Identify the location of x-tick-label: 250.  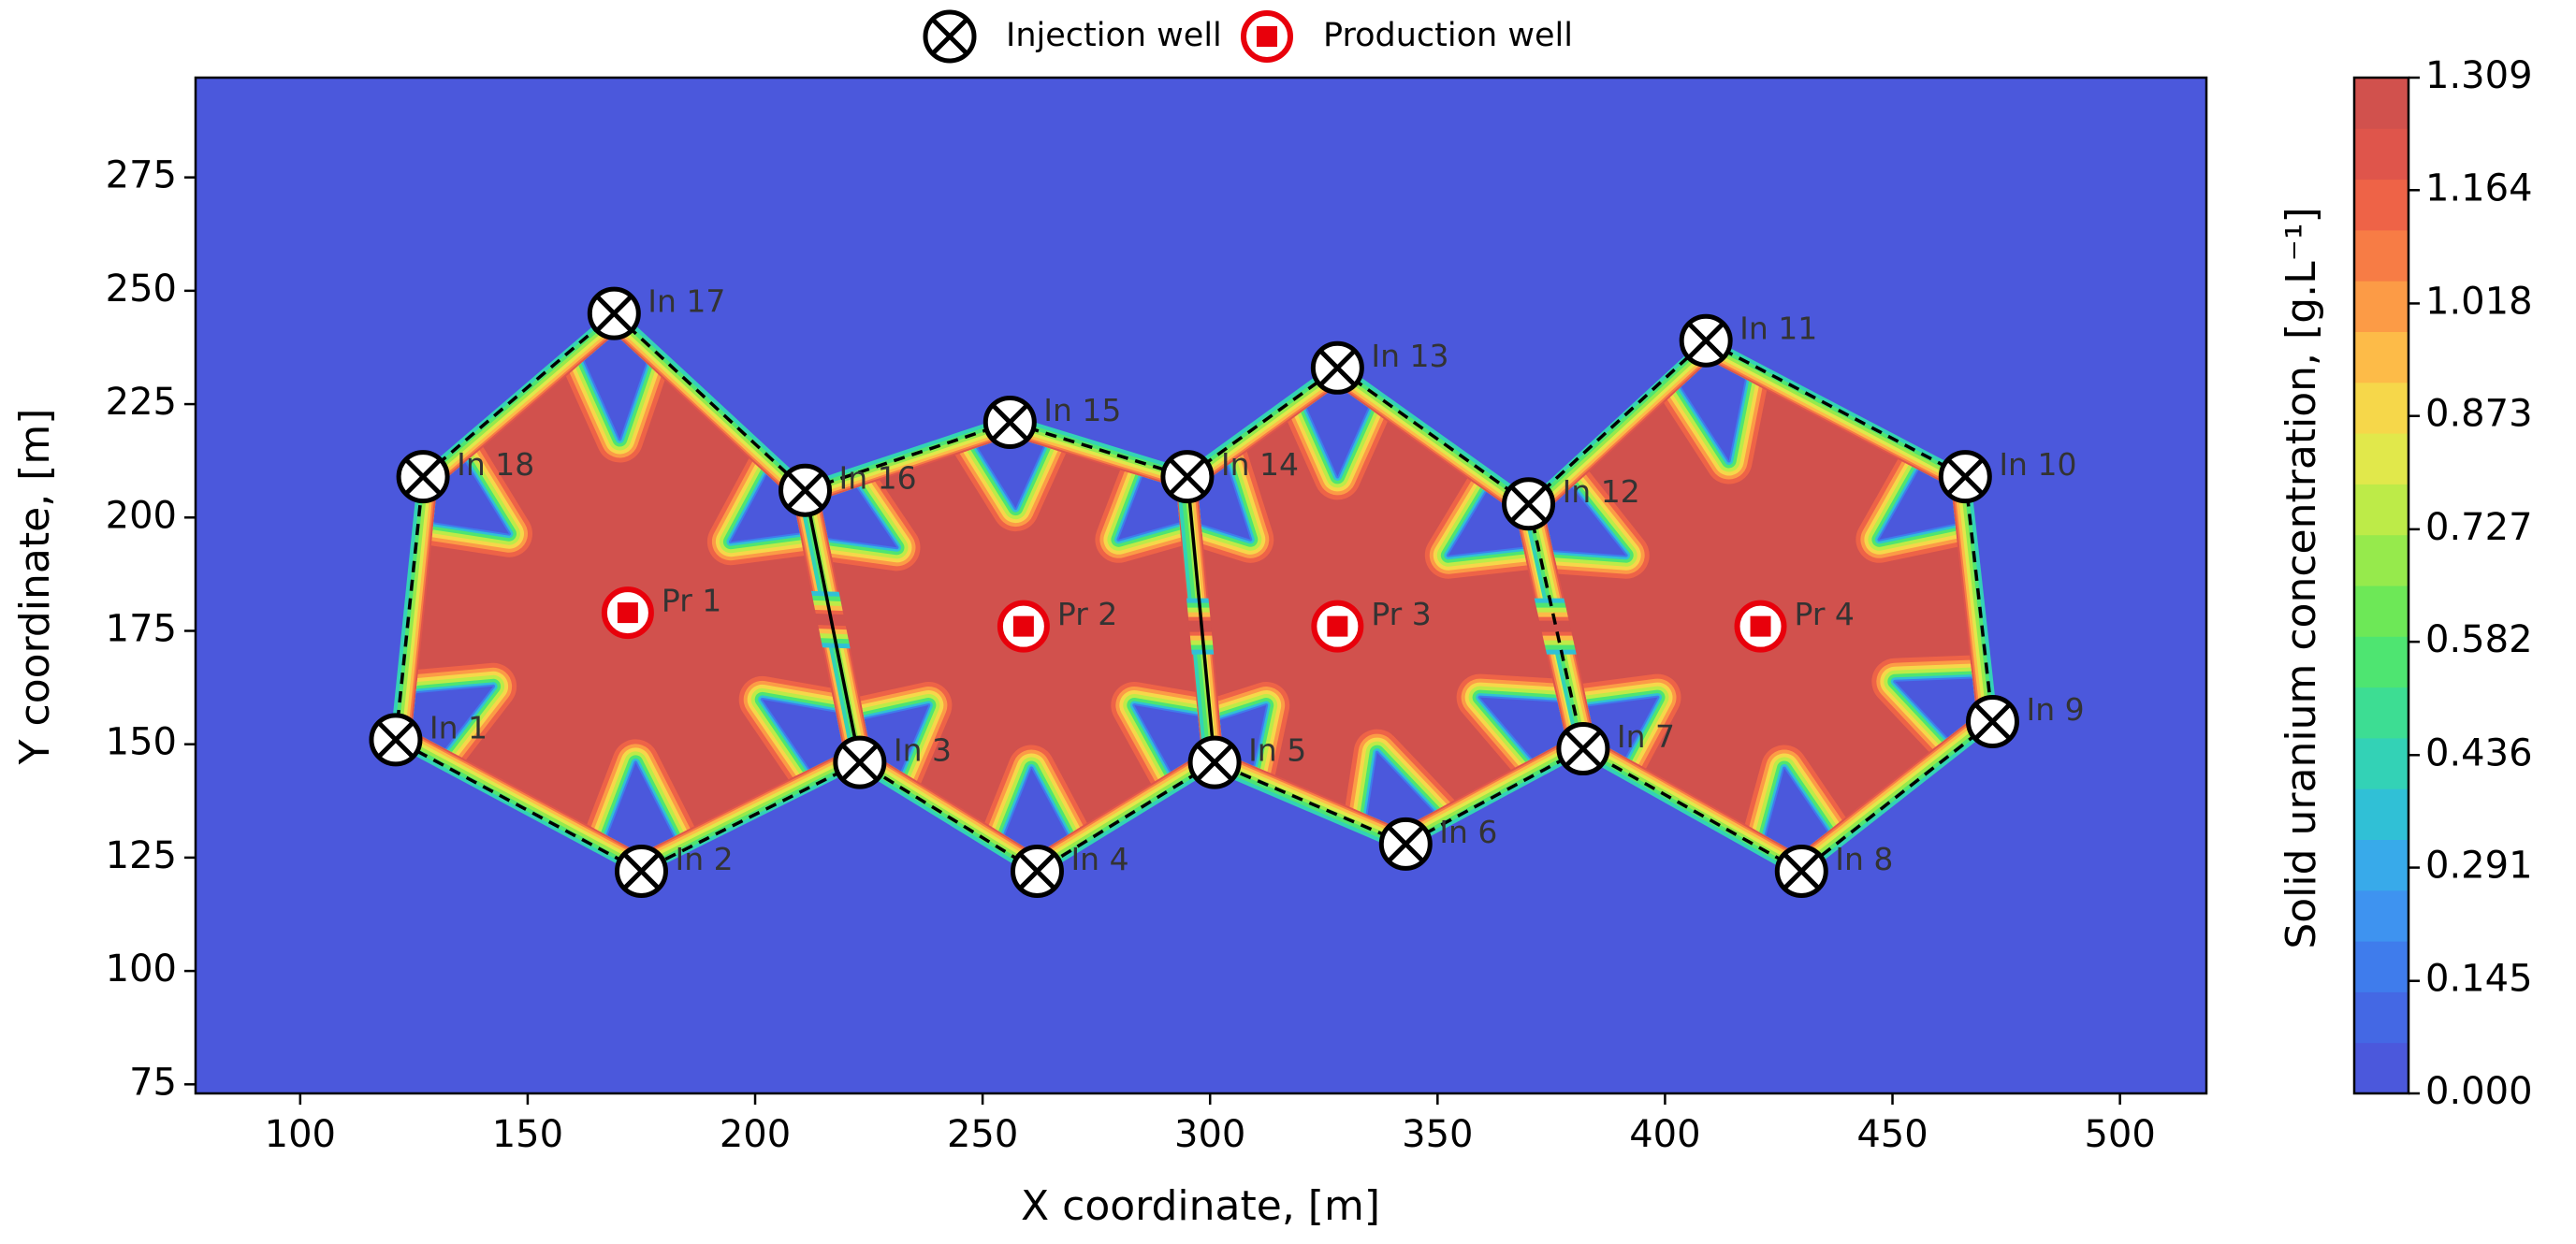
(982, 1134).